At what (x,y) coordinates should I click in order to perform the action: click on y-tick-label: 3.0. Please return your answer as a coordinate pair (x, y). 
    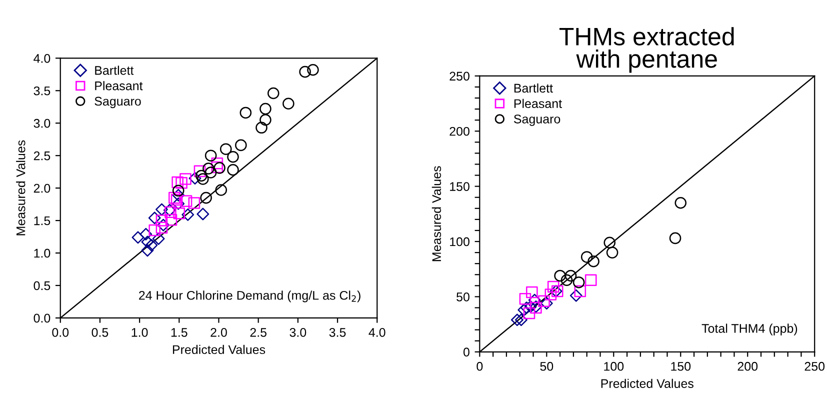
    Looking at the image, I should click on (42, 123).